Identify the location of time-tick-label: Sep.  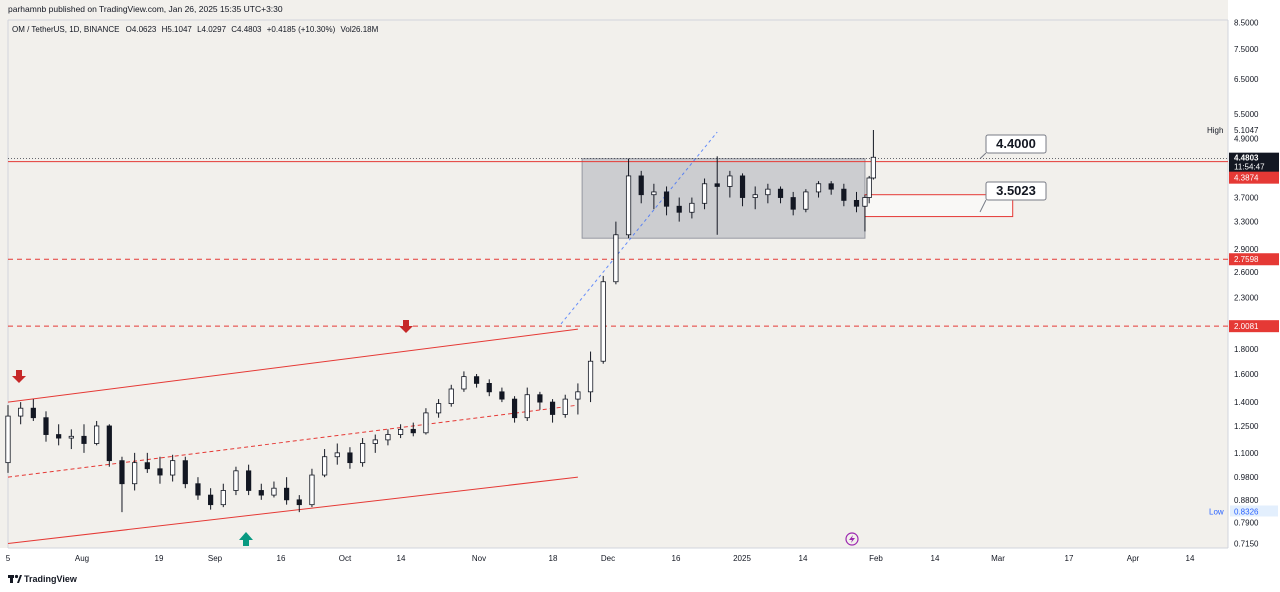
(215, 558).